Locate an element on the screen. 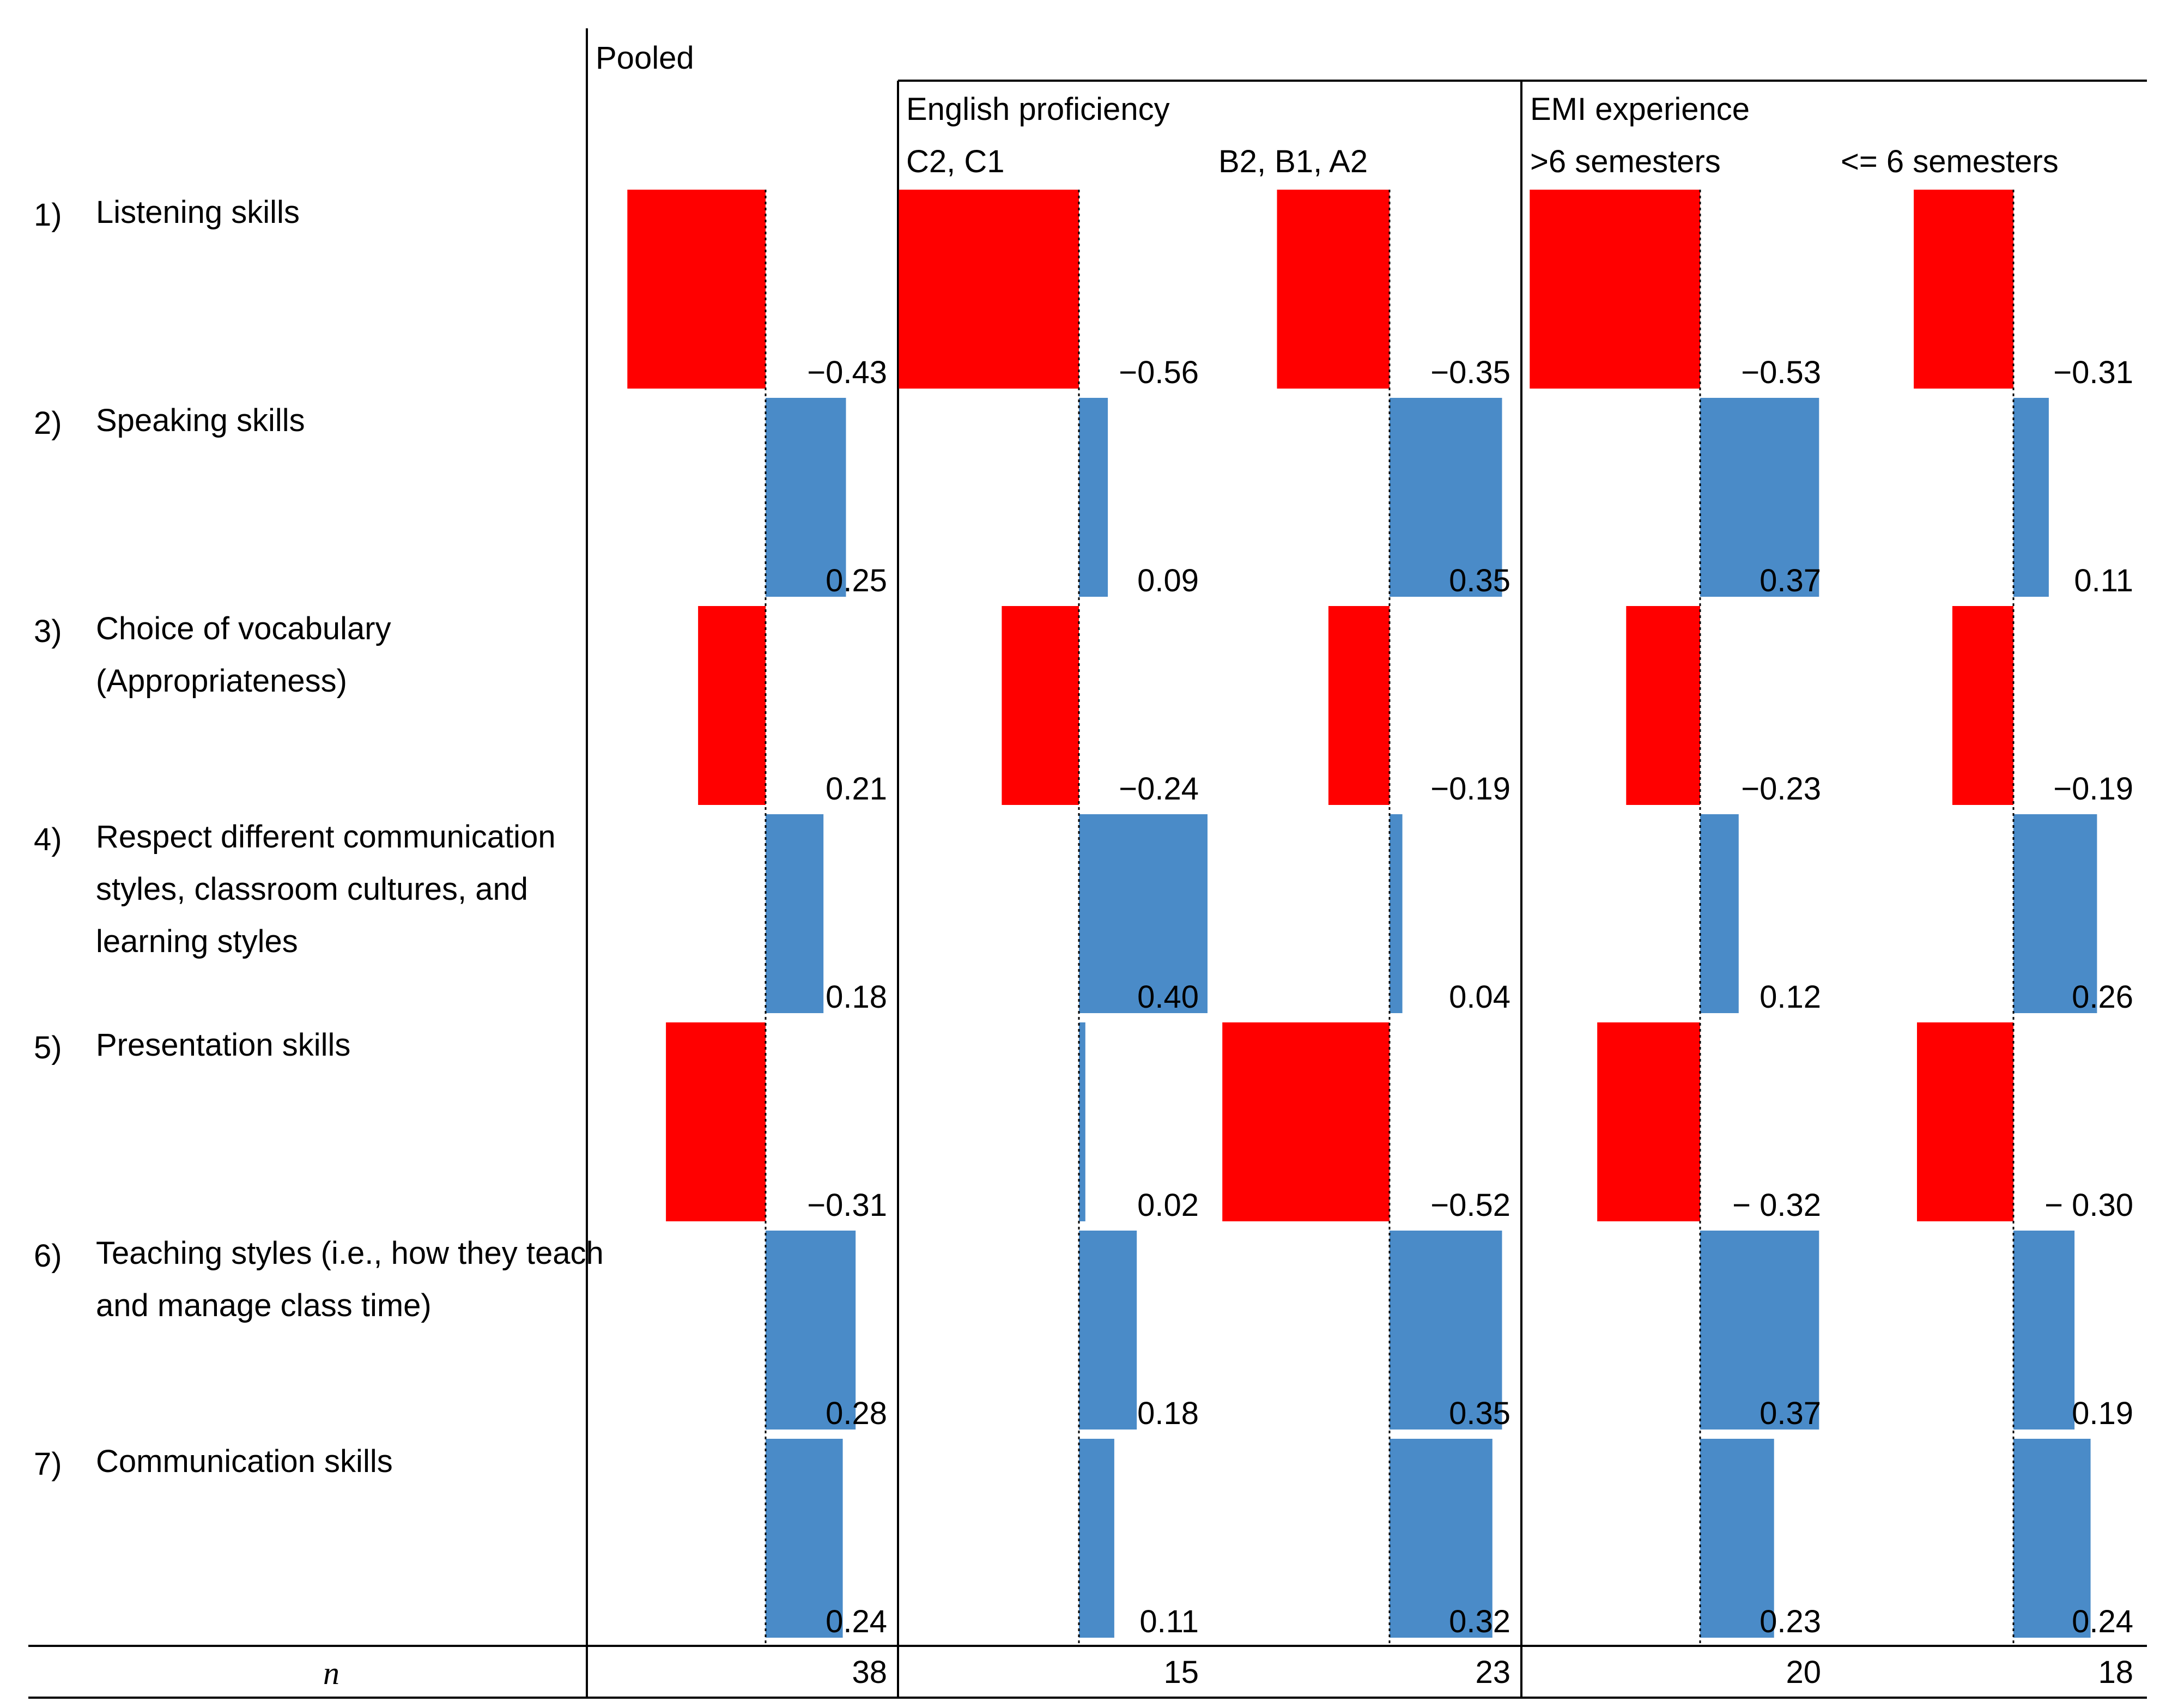 Image resolution: width=2166 pixels, height=1708 pixels. bar-item2-le6 is located at coordinates (2031, 497).